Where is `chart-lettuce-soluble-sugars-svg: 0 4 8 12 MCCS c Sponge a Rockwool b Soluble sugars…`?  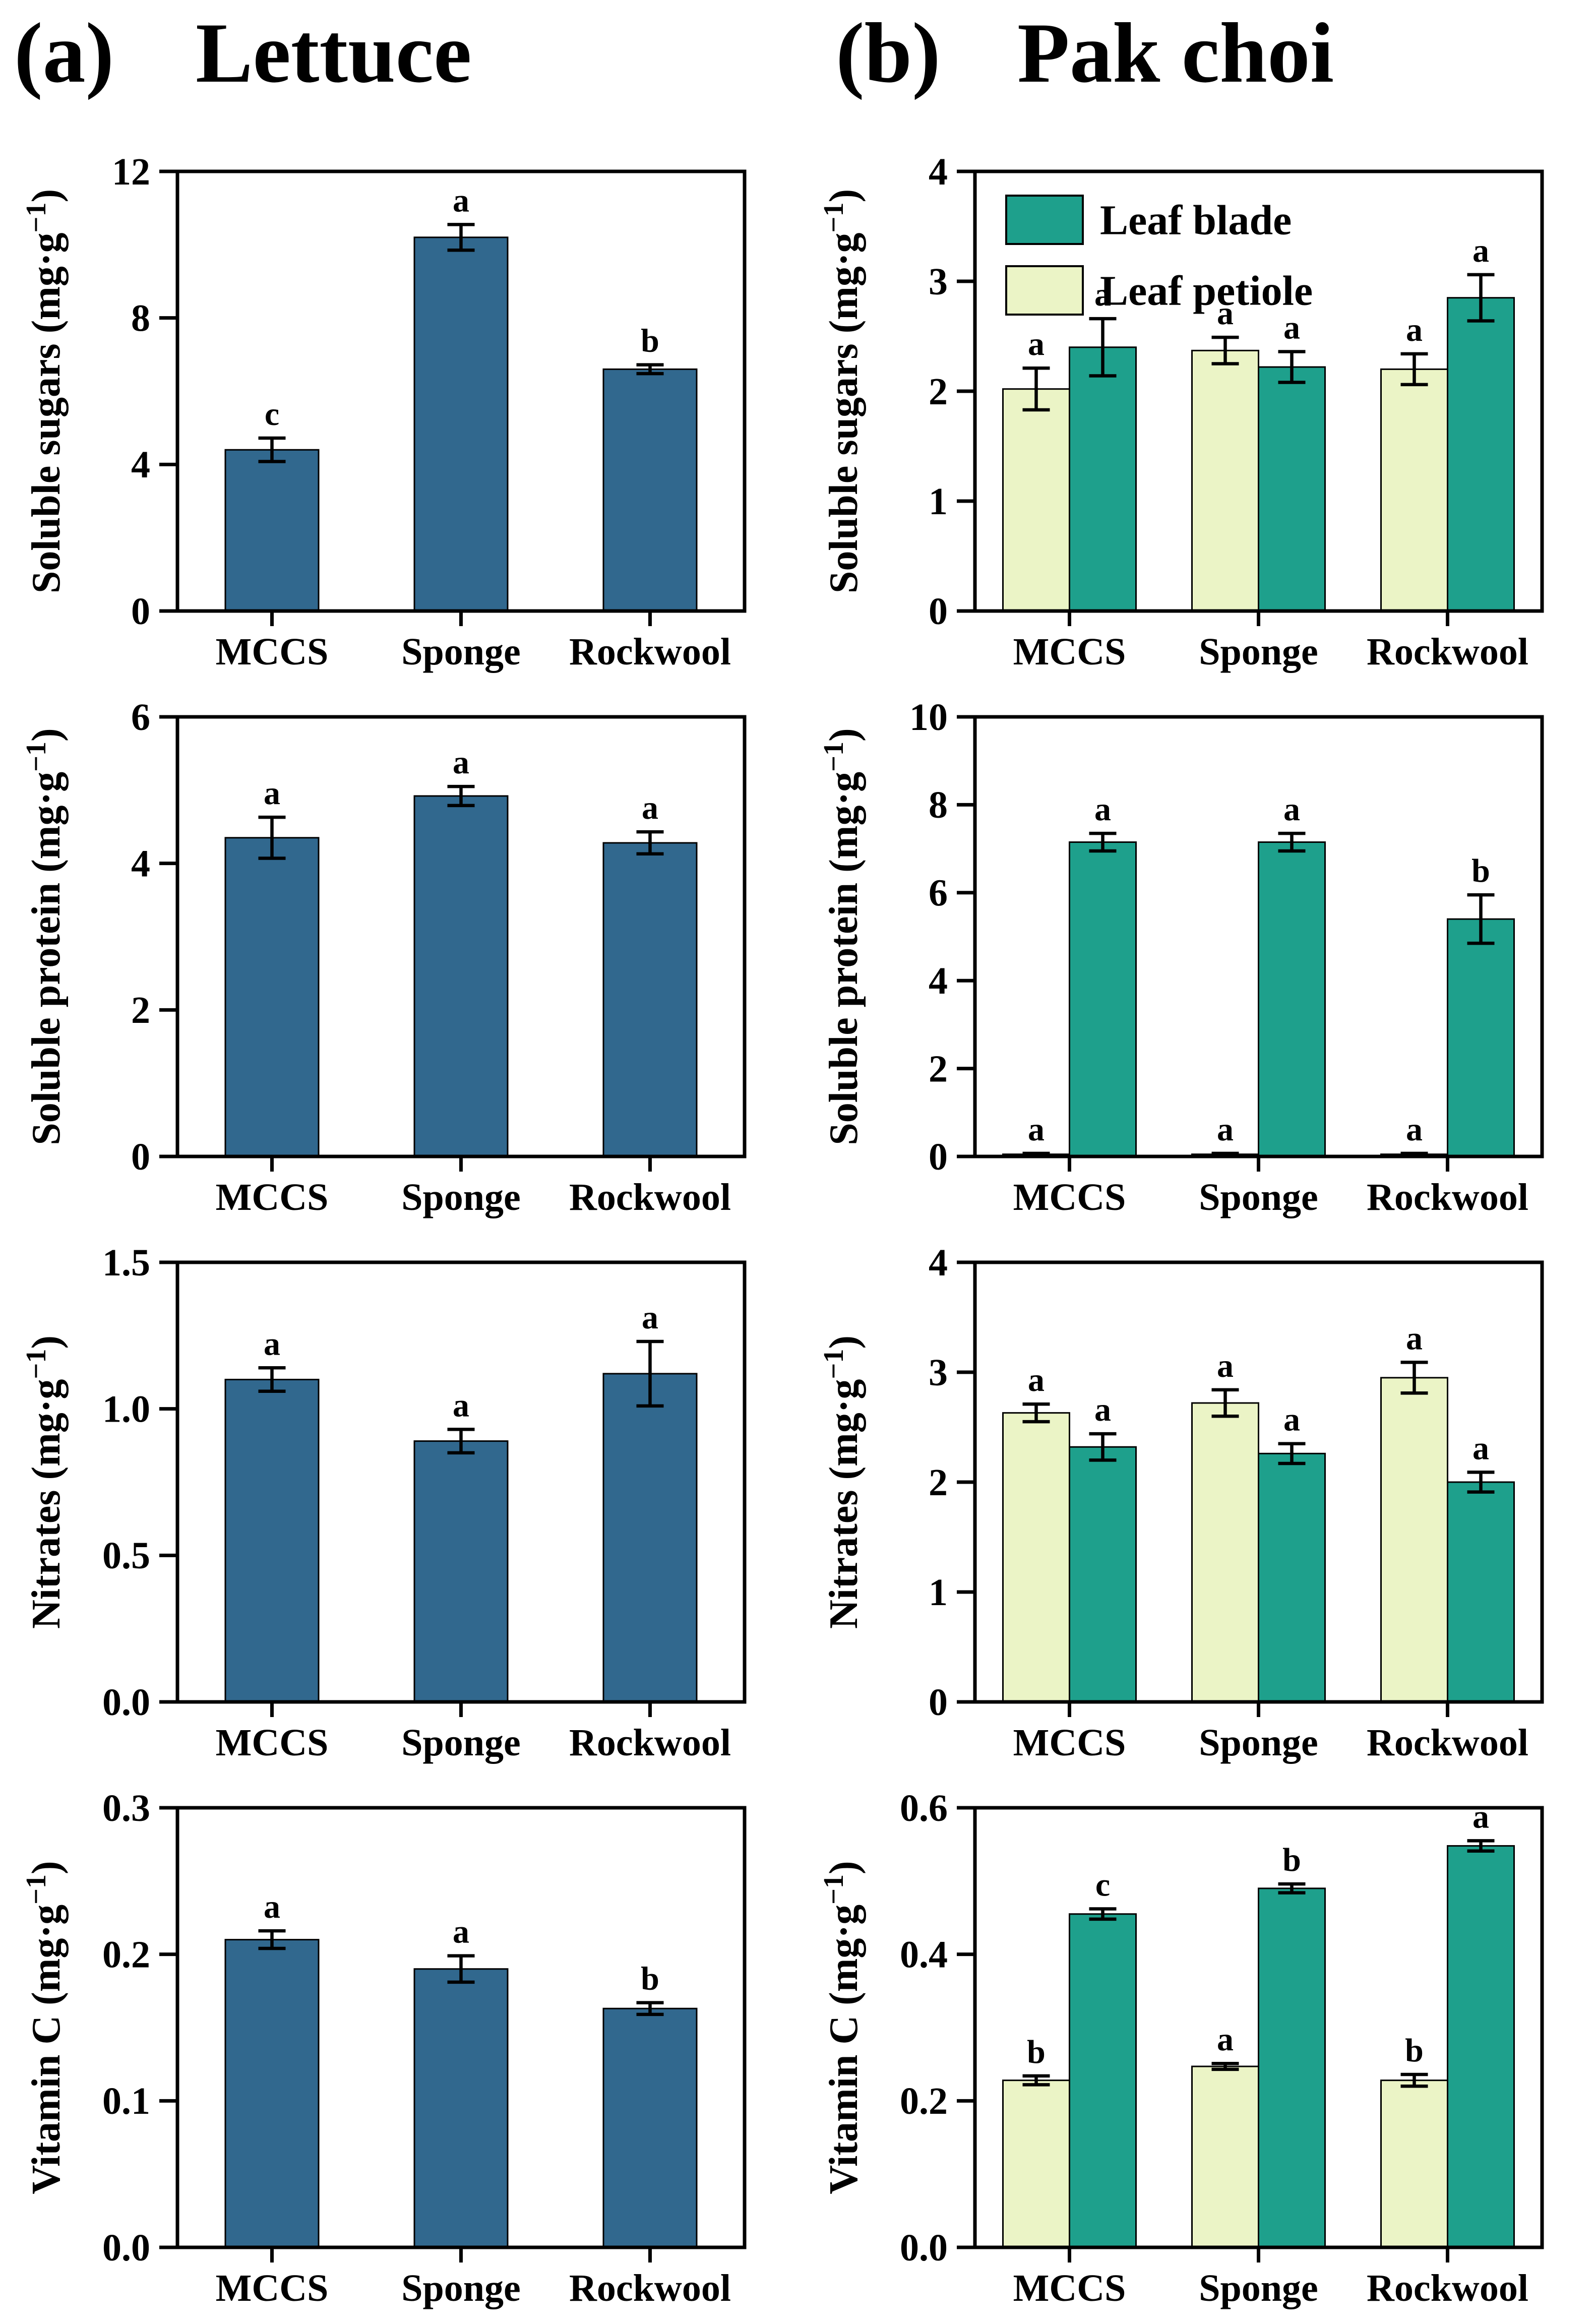
chart-lettuce-soluble-sugars-svg: 0 4 8 12 MCCS c Sponge a Rockwool b Soluble sugars… is located at coordinates (384, 412).